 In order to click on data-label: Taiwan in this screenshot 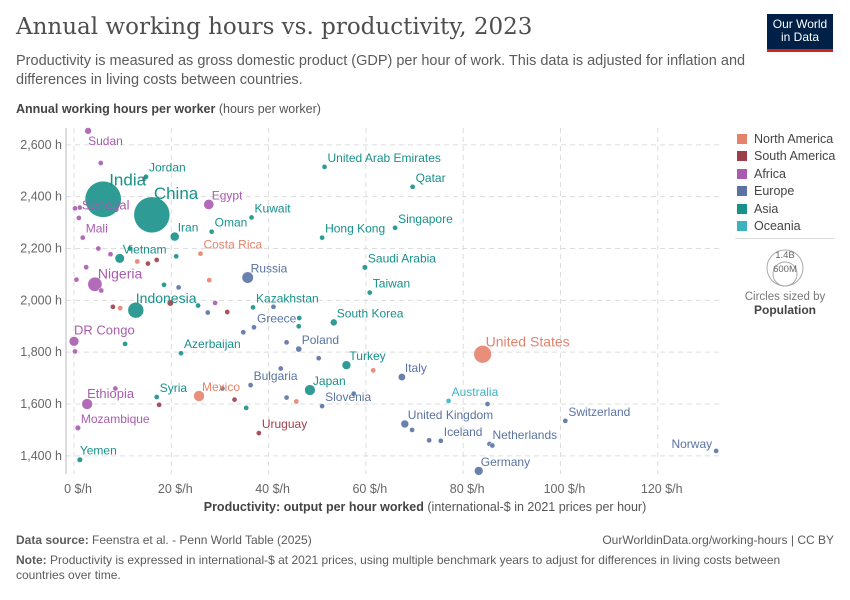, I will do `click(391, 284)`.